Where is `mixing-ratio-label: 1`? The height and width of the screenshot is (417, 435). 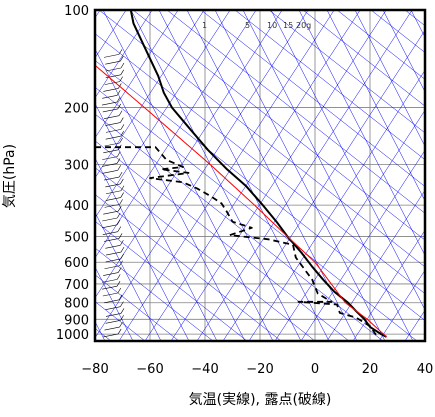
mixing-ratio-label: 1 is located at coordinates (204, 25).